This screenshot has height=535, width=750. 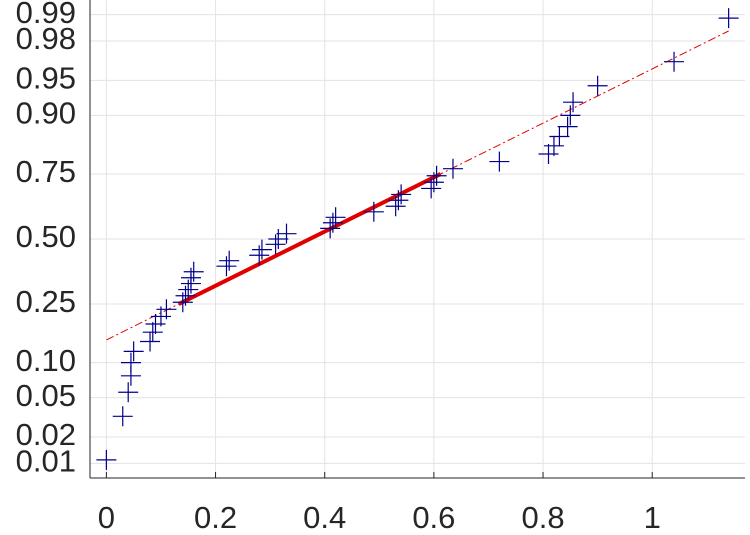 What do you see at coordinates (46, 171) in the screenshot?
I see `y-tick-label: 0.75` at bounding box center [46, 171].